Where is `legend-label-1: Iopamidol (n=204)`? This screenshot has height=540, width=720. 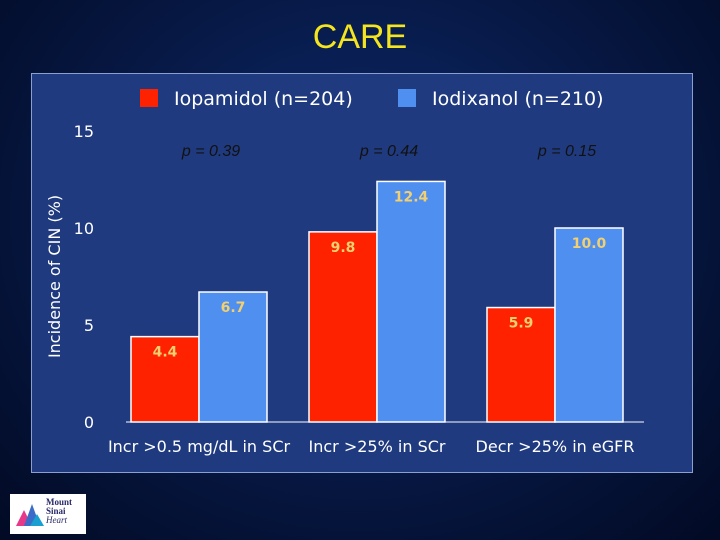
legend-label-1: Iopamidol (n=204) is located at coordinates (263, 99).